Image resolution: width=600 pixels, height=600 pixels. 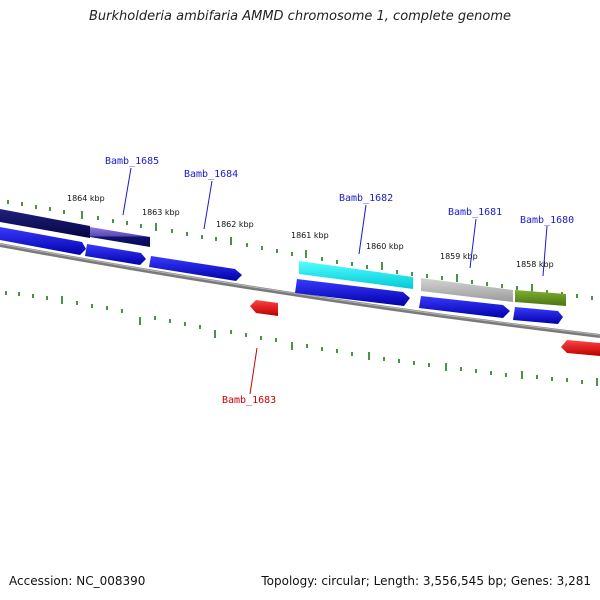 I want to click on gene-label-bamb-1685: Bamb_1685, so click(x=132, y=161).